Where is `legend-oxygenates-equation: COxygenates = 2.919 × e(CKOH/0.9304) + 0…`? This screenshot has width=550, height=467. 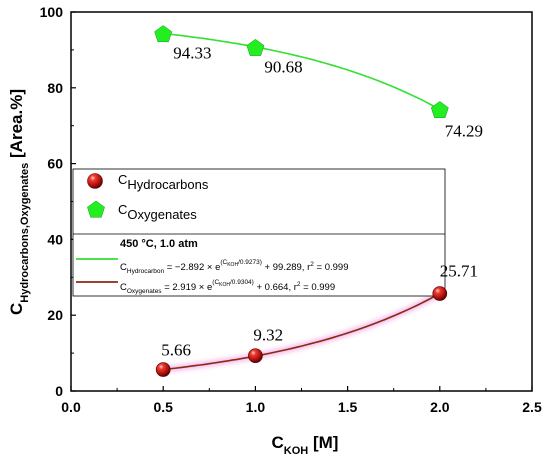 legend-oxygenates-equation: COxygenates = 2.919 × e(CKOH/0.9304) + 0… is located at coordinates (227, 287).